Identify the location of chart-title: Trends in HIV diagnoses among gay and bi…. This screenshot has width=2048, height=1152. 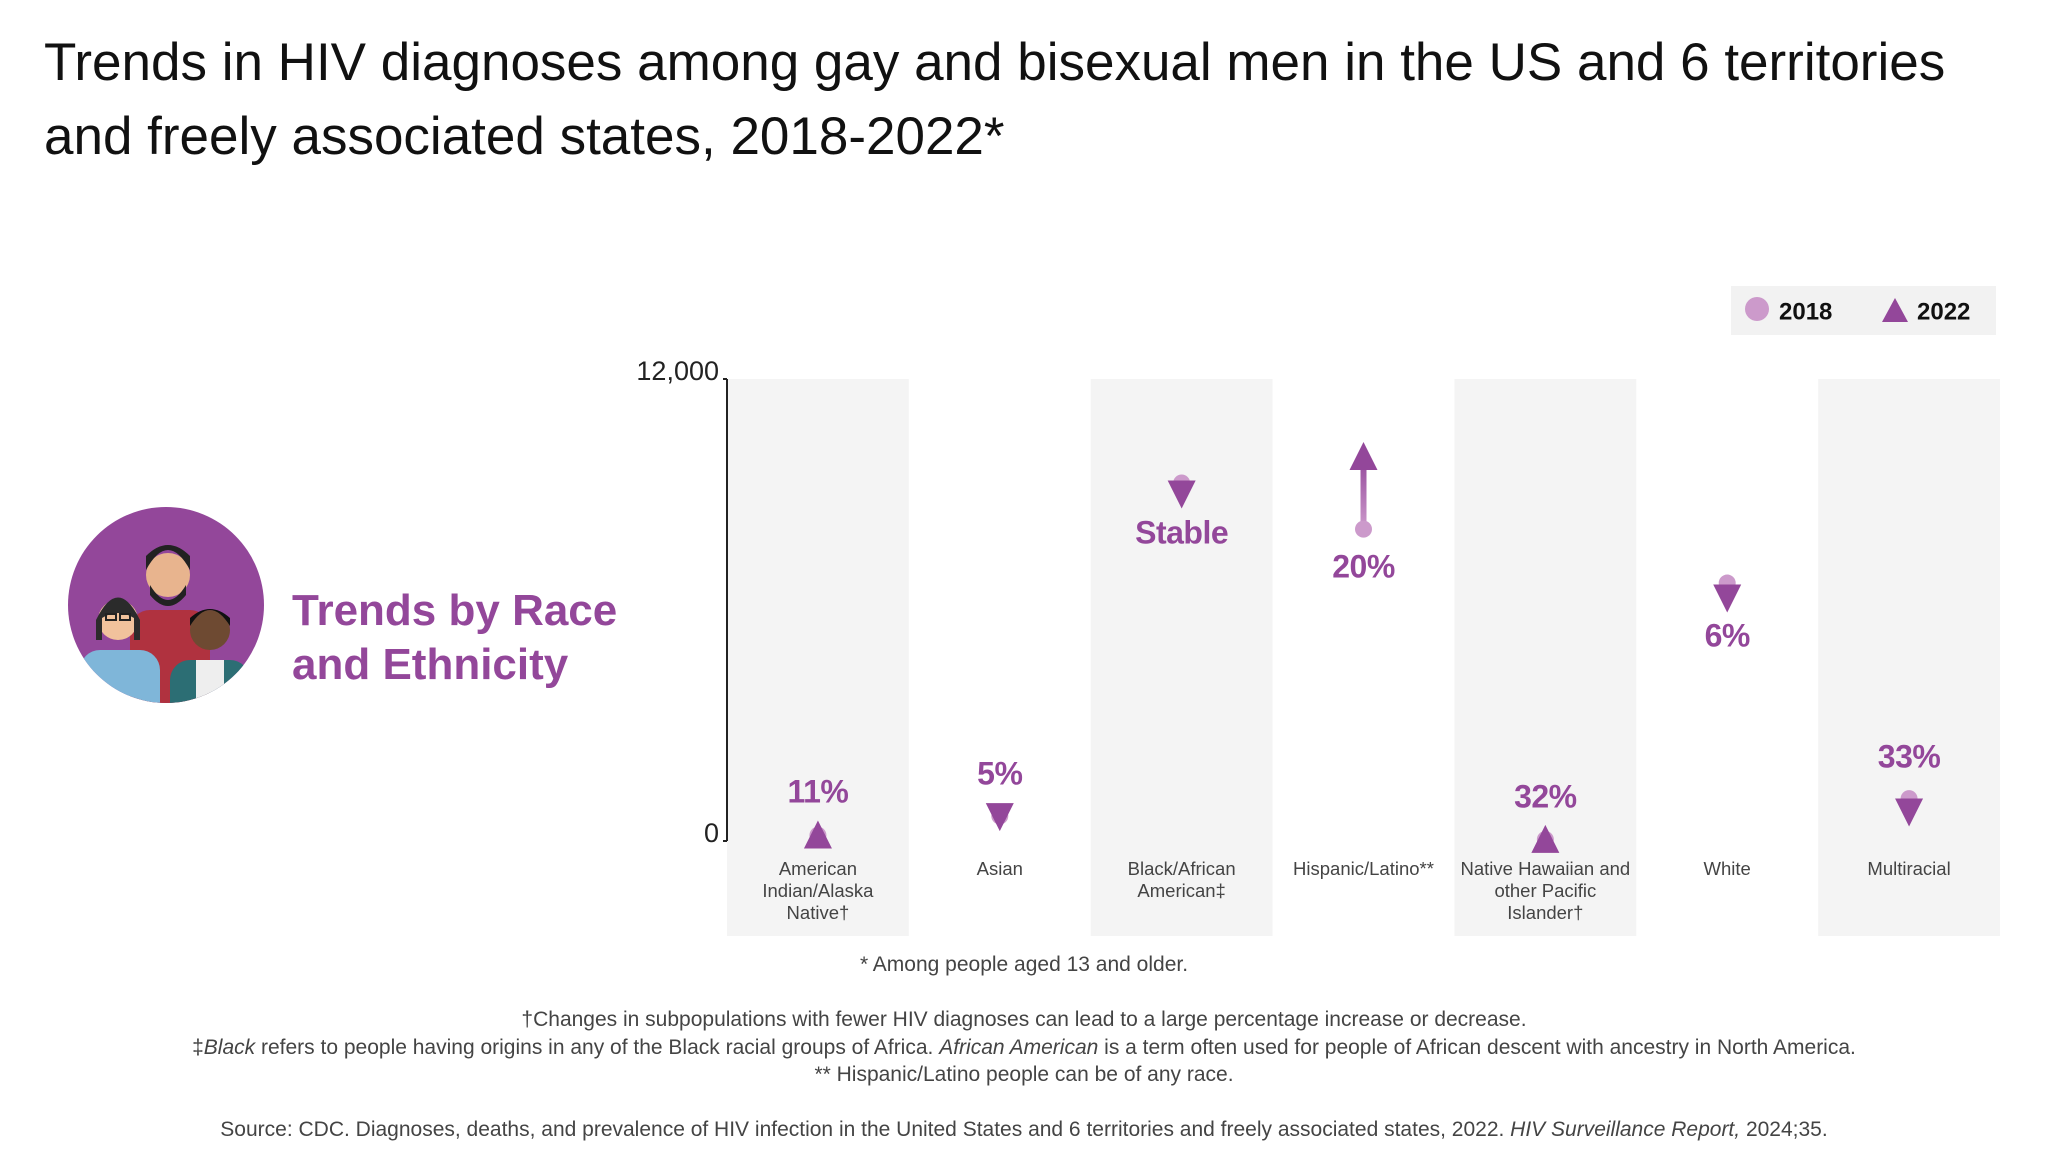
(995, 99).